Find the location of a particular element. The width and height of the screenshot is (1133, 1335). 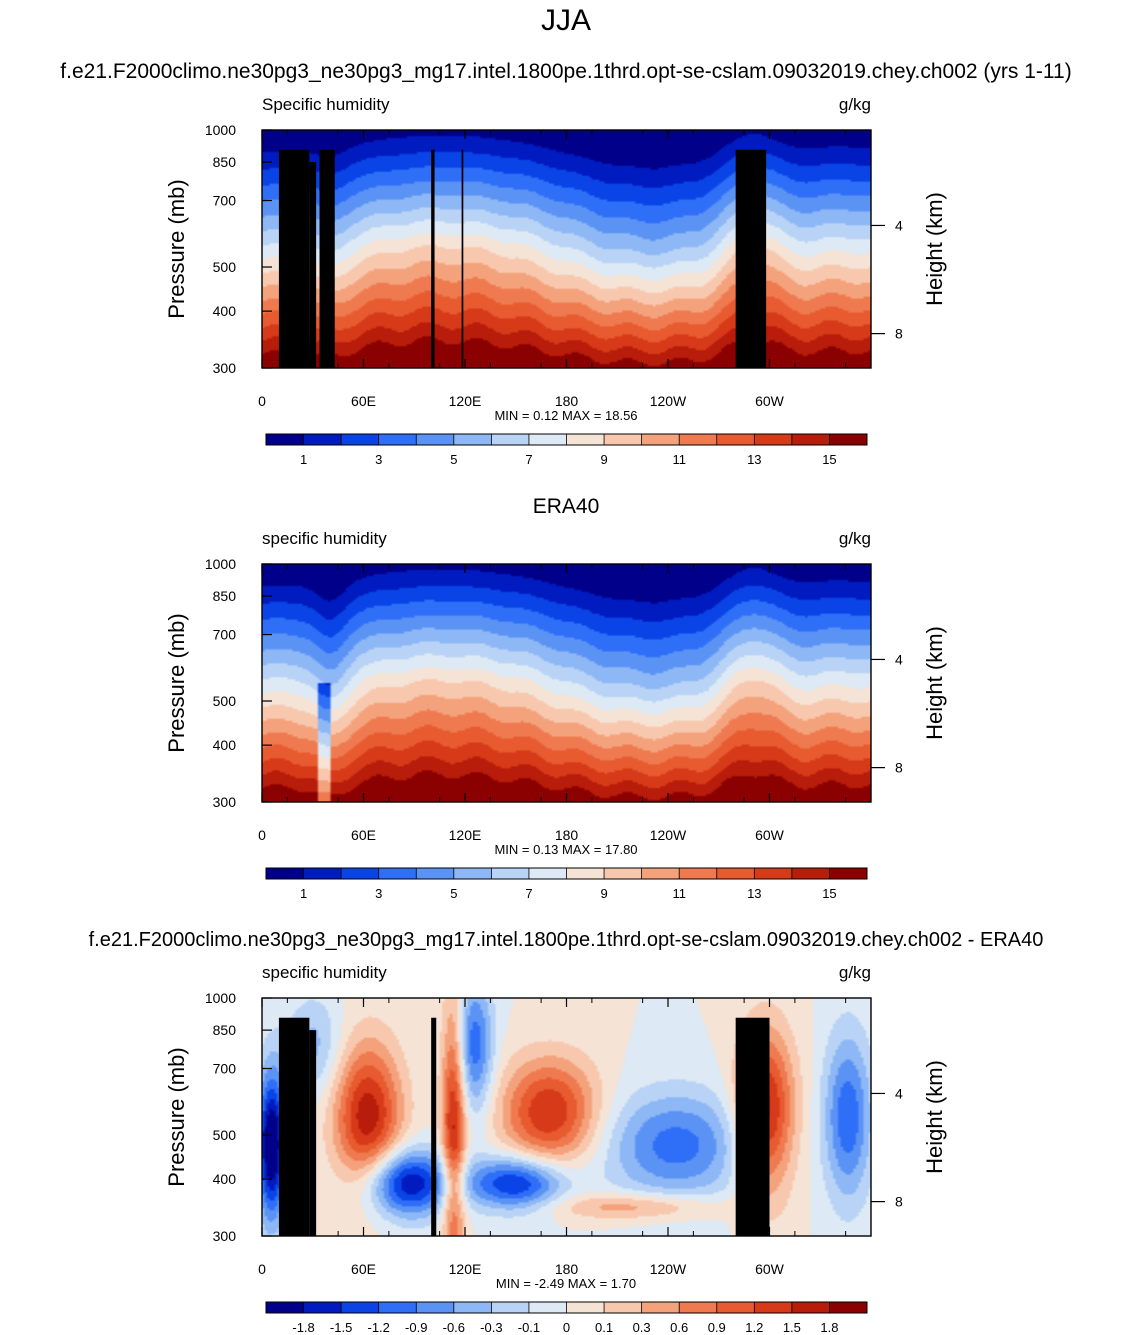

y-tick-label: 700 is located at coordinates (225, 635).